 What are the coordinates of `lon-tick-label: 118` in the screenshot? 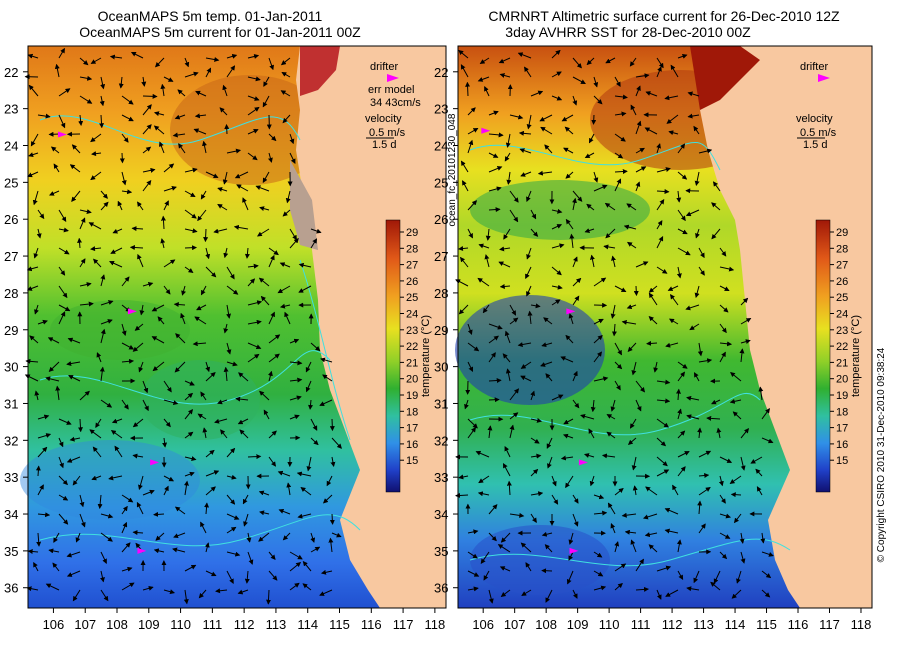 It's located at (435, 624).